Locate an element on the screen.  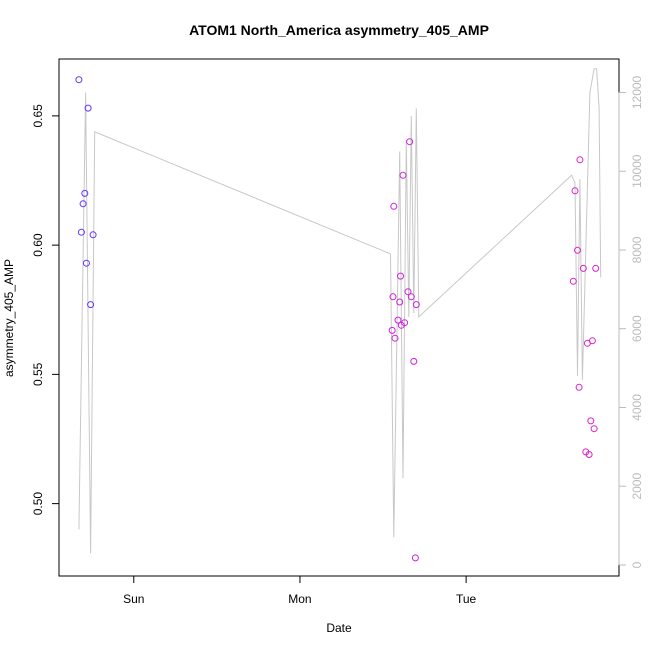
y-tick-label: 0.65 is located at coordinates (38, 116).